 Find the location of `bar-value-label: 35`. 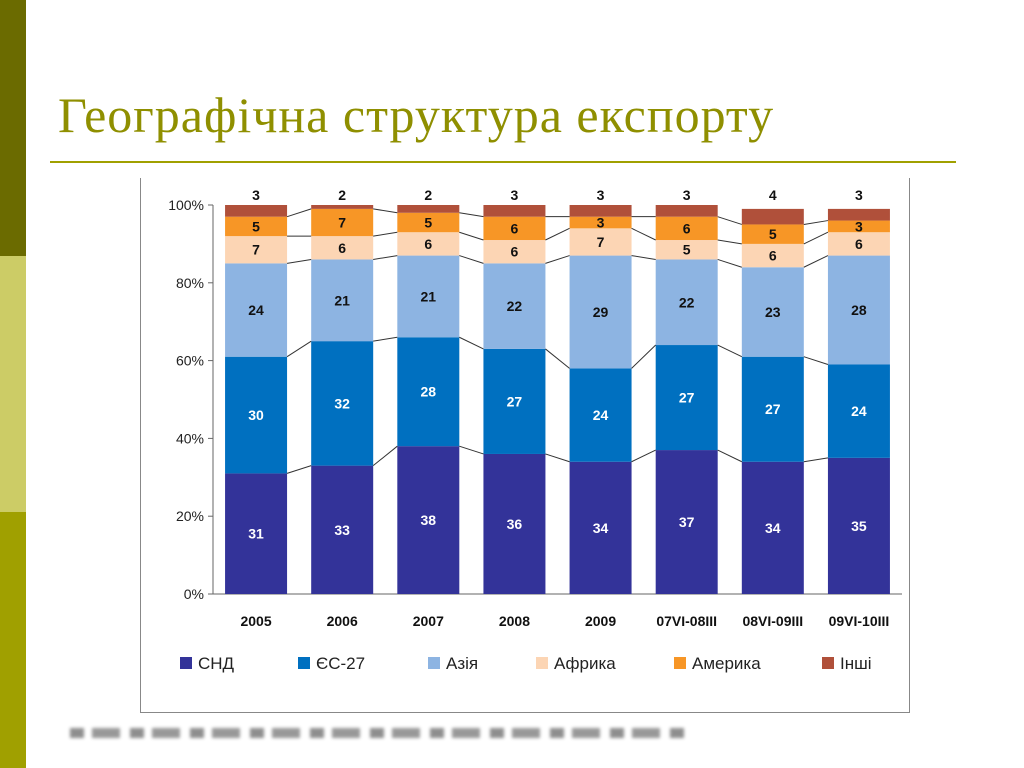

bar-value-label: 35 is located at coordinates (859, 526).